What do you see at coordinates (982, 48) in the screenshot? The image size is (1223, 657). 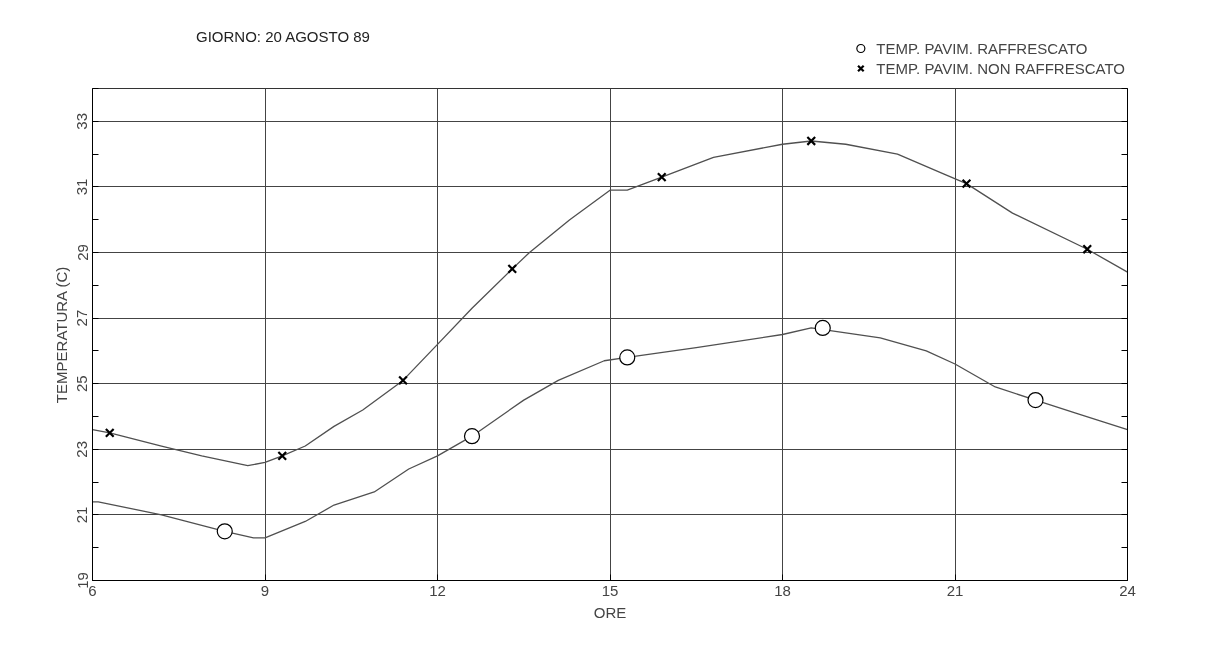 I see `legend-label: TEMP. PAVIM. RAFFRESCATO` at bounding box center [982, 48].